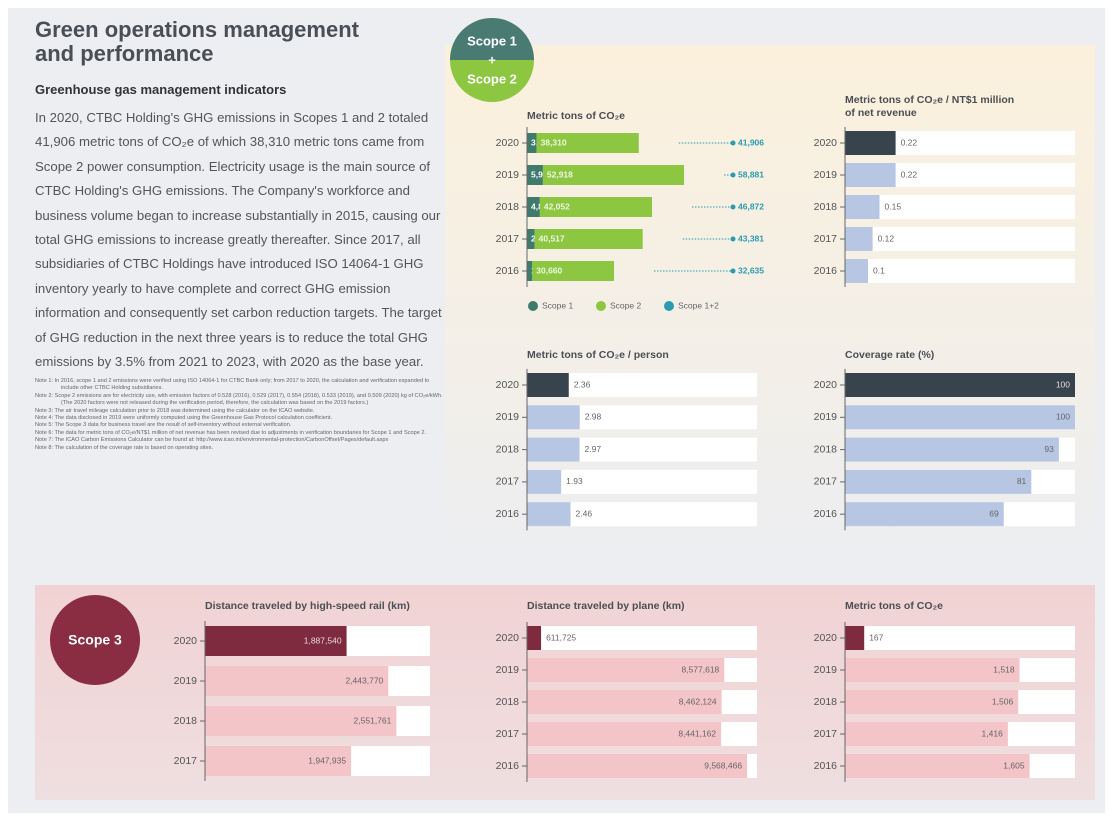 The image size is (1113, 821). What do you see at coordinates (698, 701) in the screenshot?
I see `value-label: 8,462,124` at bounding box center [698, 701].